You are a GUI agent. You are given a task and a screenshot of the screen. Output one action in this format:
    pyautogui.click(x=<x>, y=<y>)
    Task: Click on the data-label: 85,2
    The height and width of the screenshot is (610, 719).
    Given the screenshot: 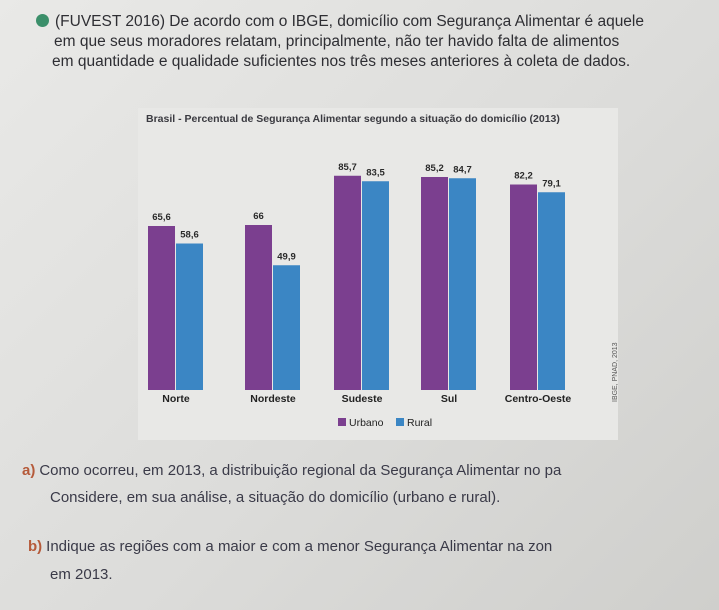 What is the action you would take?
    pyautogui.click(x=434, y=168)
    